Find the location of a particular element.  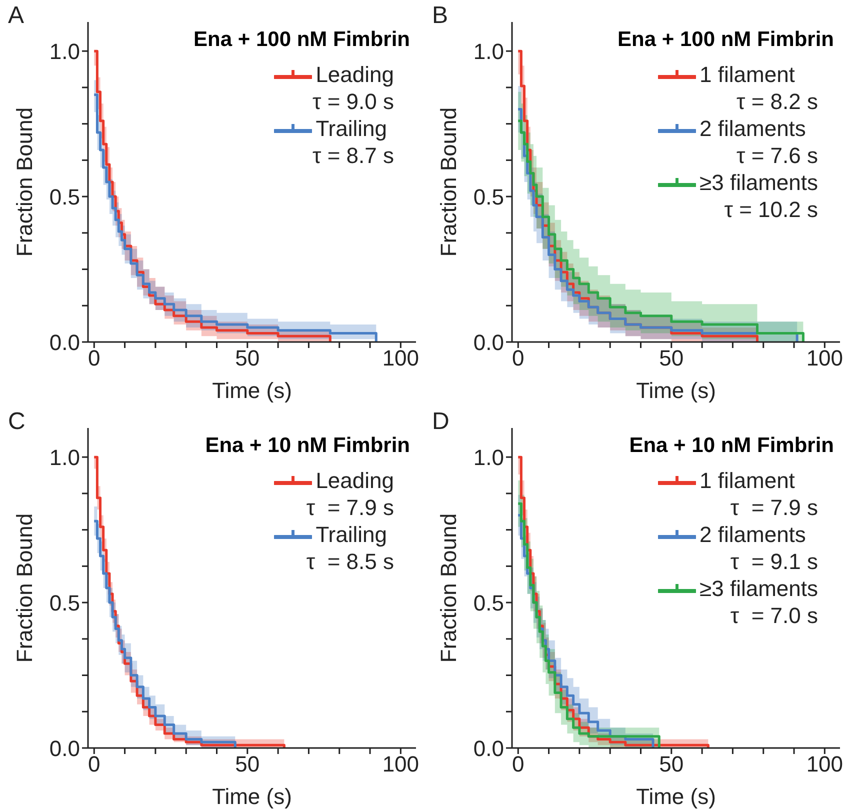

annotation: τ = 8.2 s is located at coordinates (777, 102).